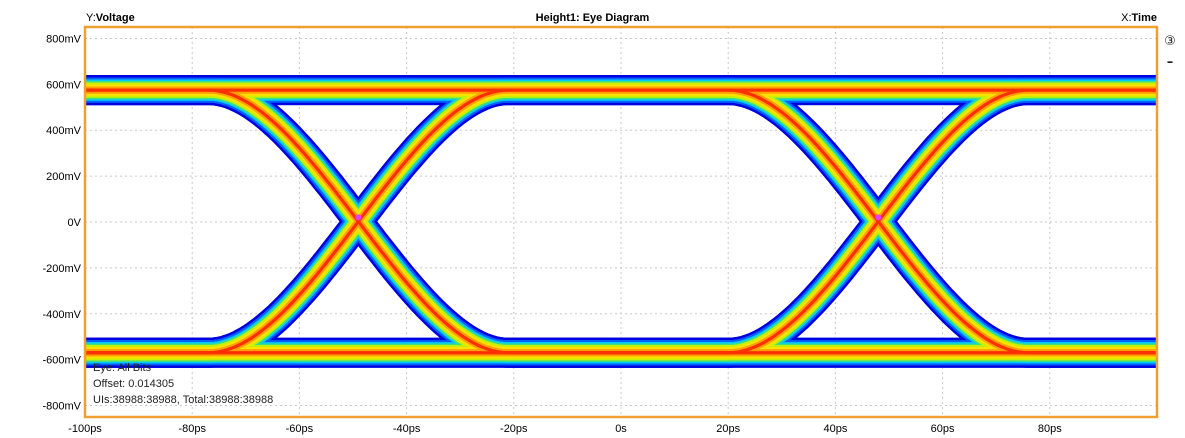 This screenshot has width=1185, height=438. Describe the element at coordinates (728, 429) in the screenshot. I see `x-tick-label: 20ps` at that location.